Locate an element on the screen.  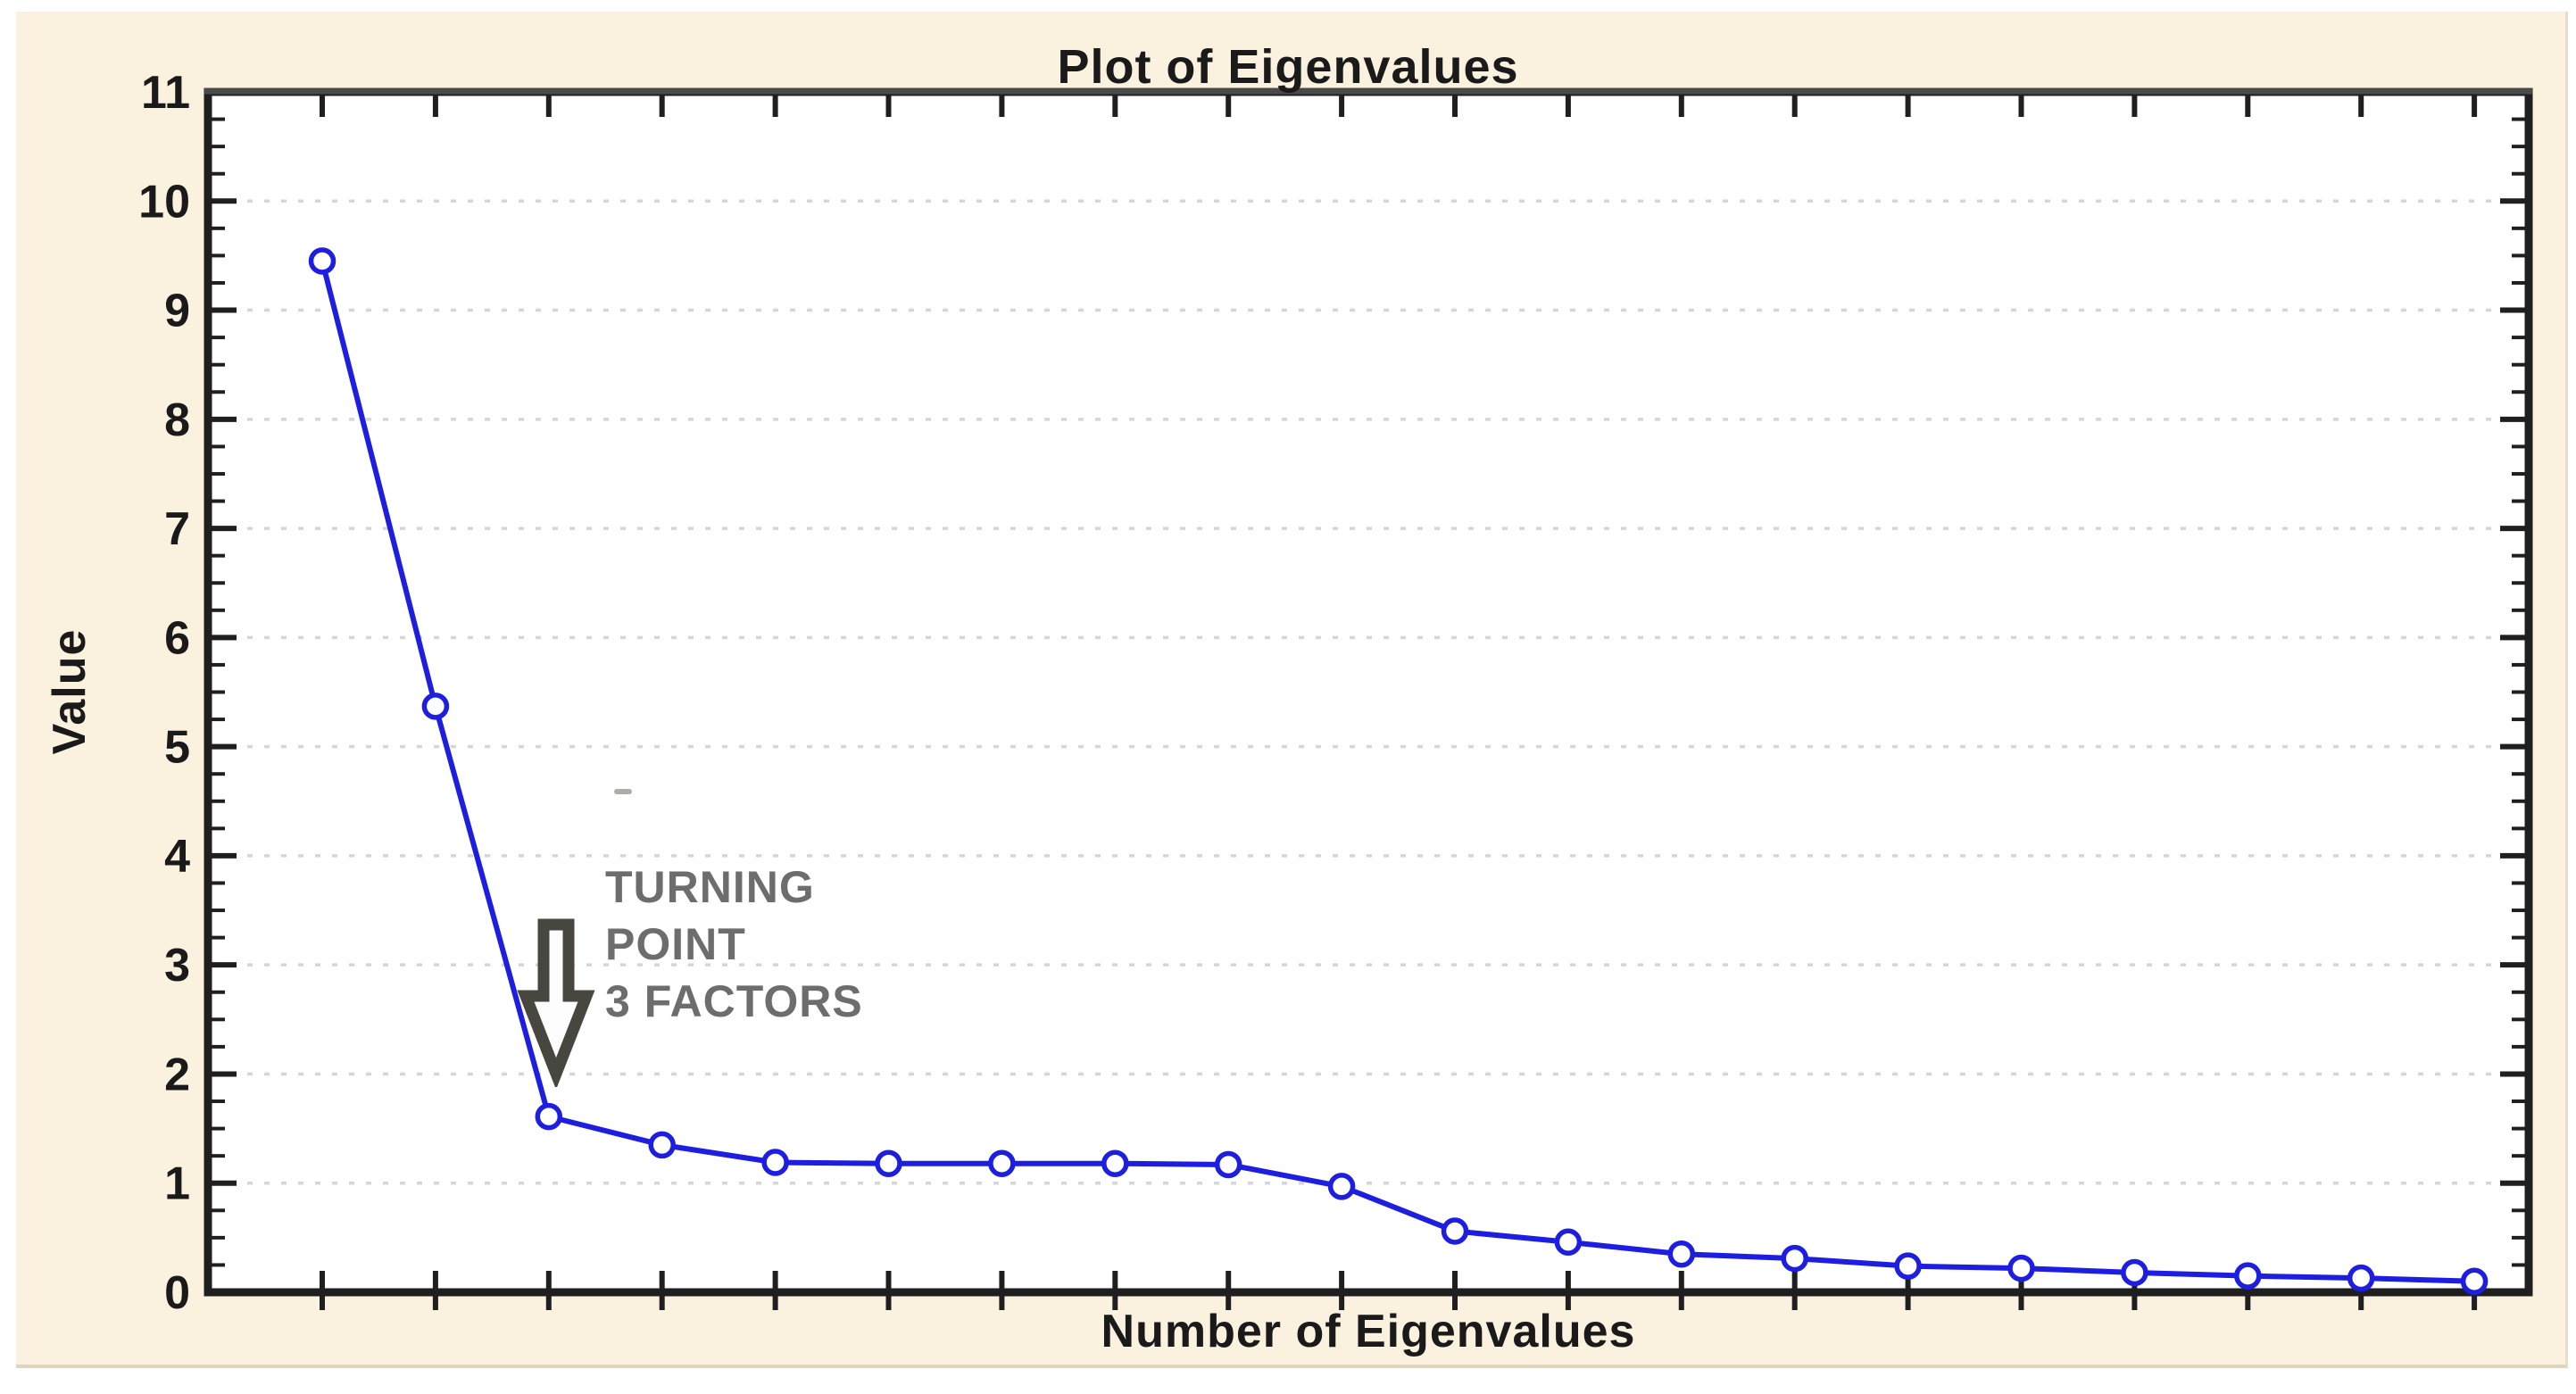
y-tick-label-2: 2 is located at coordinates (177, 1074).